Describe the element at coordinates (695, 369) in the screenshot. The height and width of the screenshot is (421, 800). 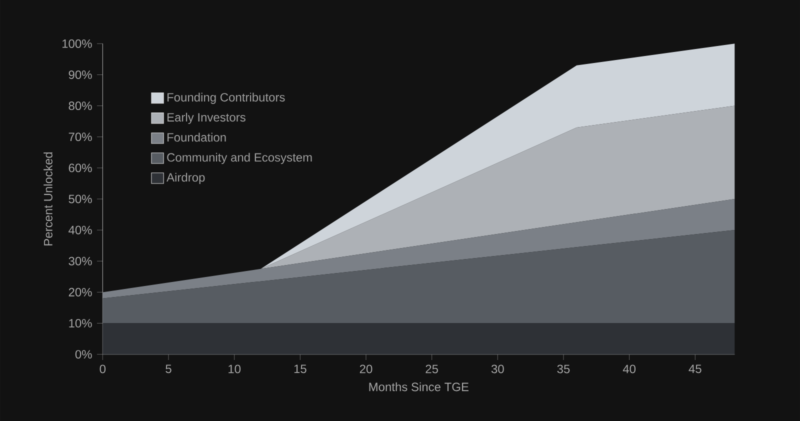
I see `x-tick-label: 45` at that location.